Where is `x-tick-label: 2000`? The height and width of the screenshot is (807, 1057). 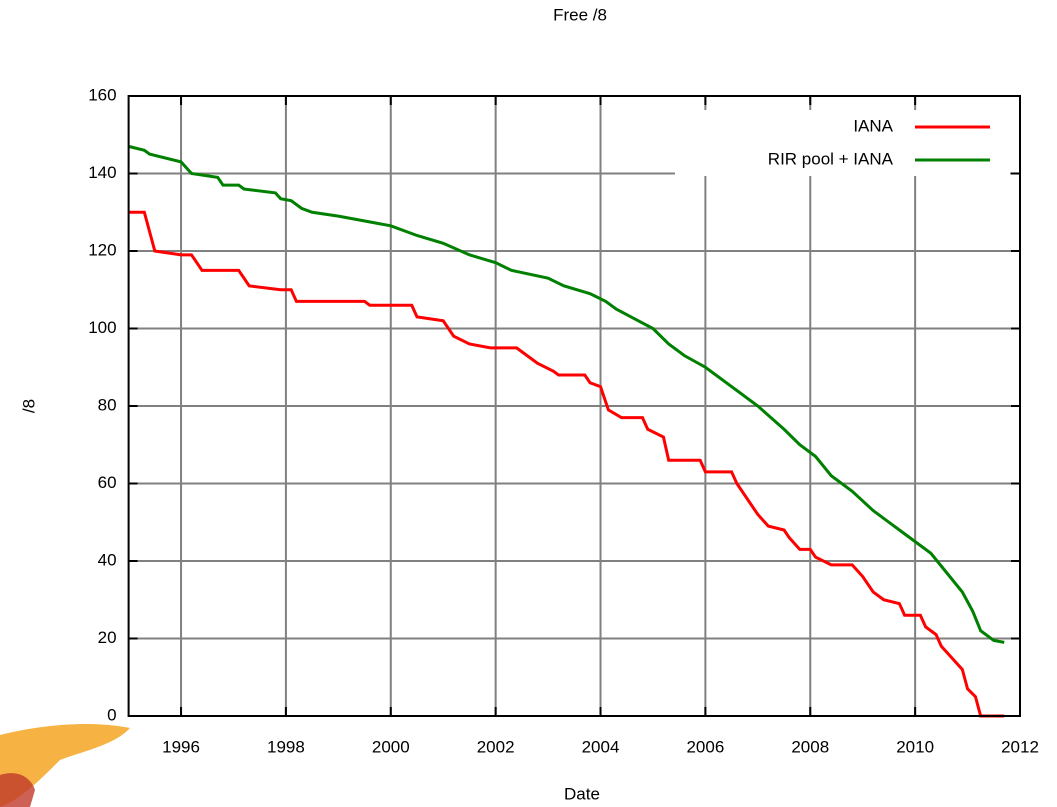 x-tick-label: 2000 is located at coordinates (391, 746).